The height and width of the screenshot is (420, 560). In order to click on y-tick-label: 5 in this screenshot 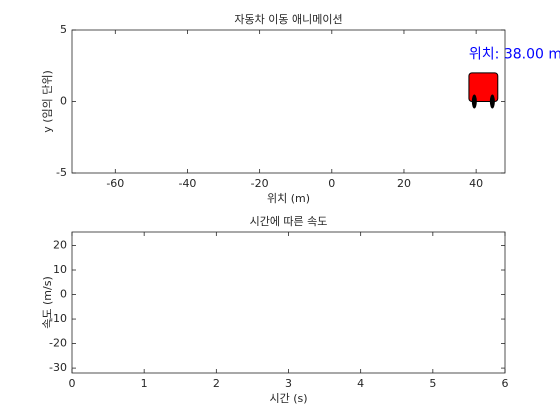, I will do `click(63, 29)`.